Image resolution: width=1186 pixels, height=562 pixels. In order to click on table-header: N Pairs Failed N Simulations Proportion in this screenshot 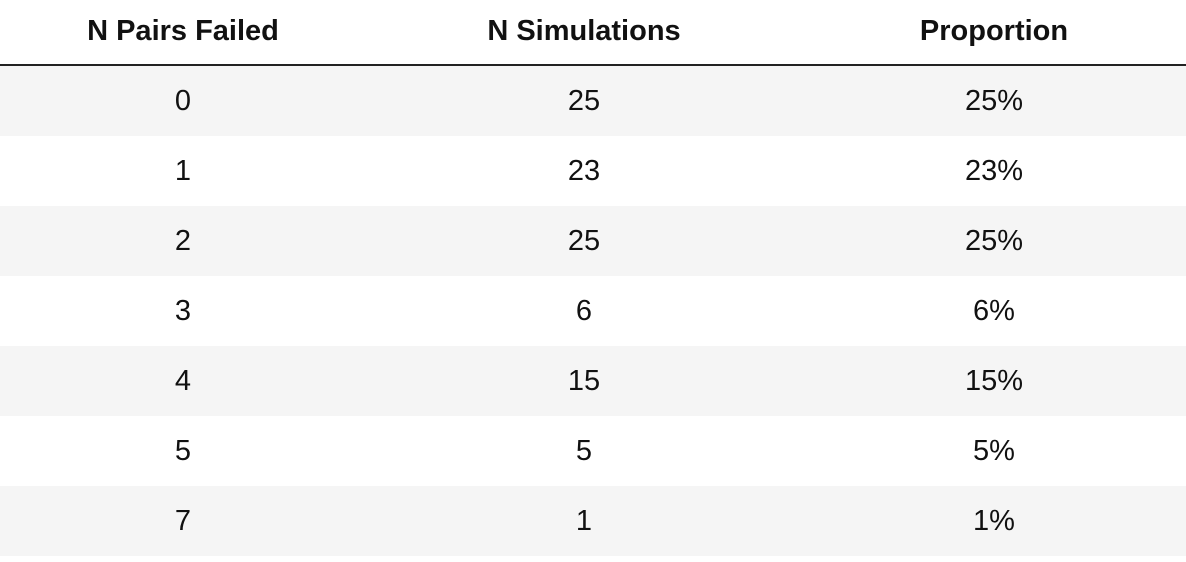, I will do `click(593, 33)`.